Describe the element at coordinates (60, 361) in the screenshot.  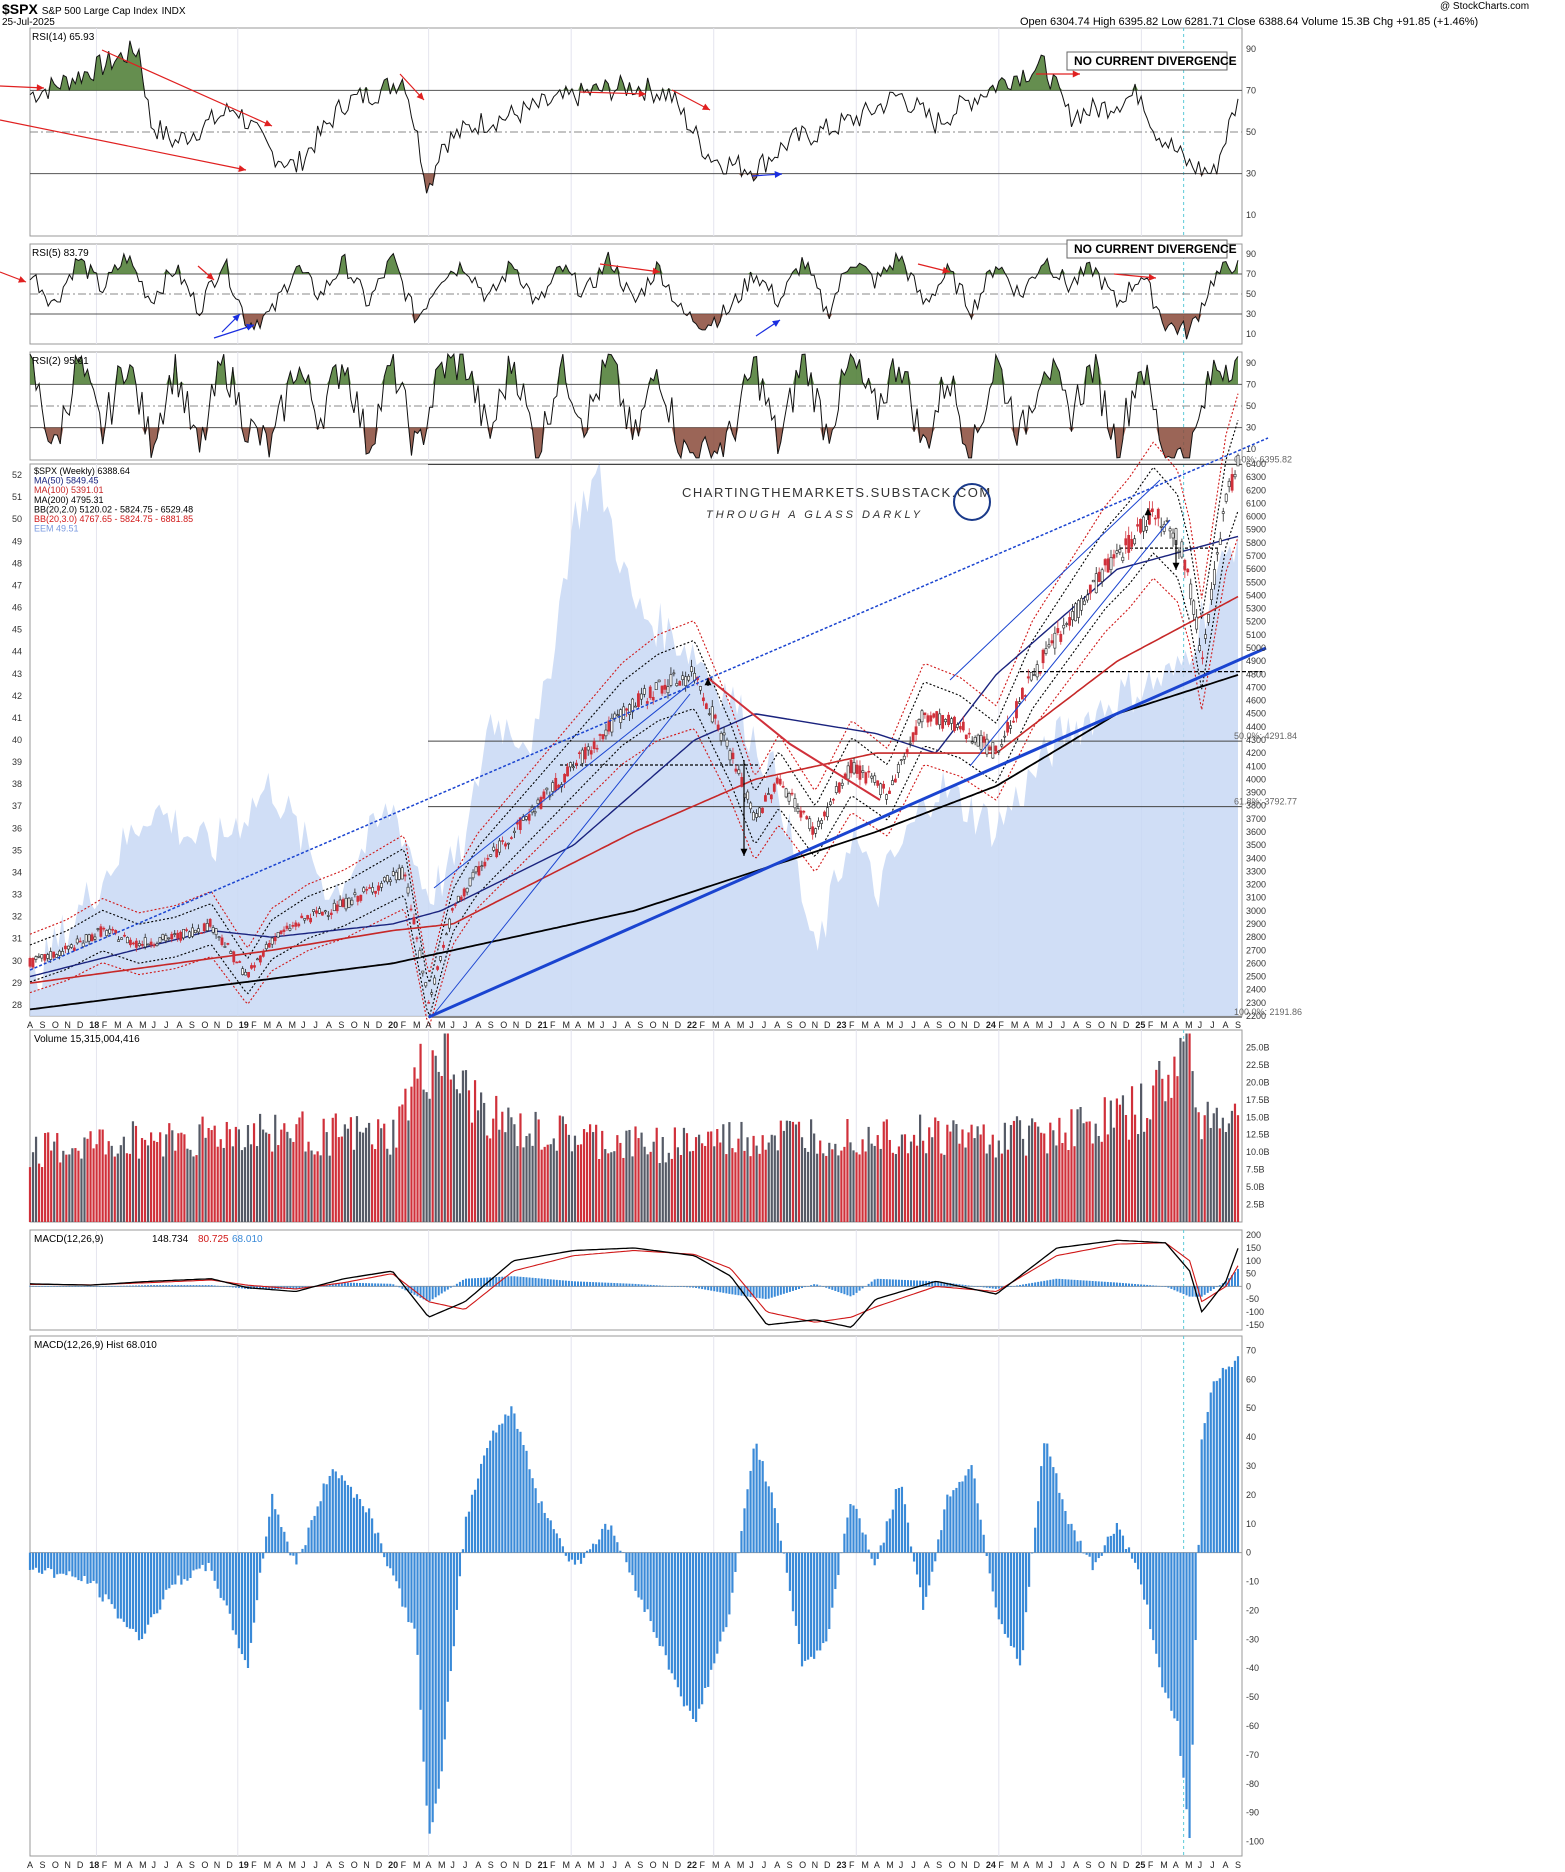
I see `rsi2-legend: RSI(2) 95.91` at that location.